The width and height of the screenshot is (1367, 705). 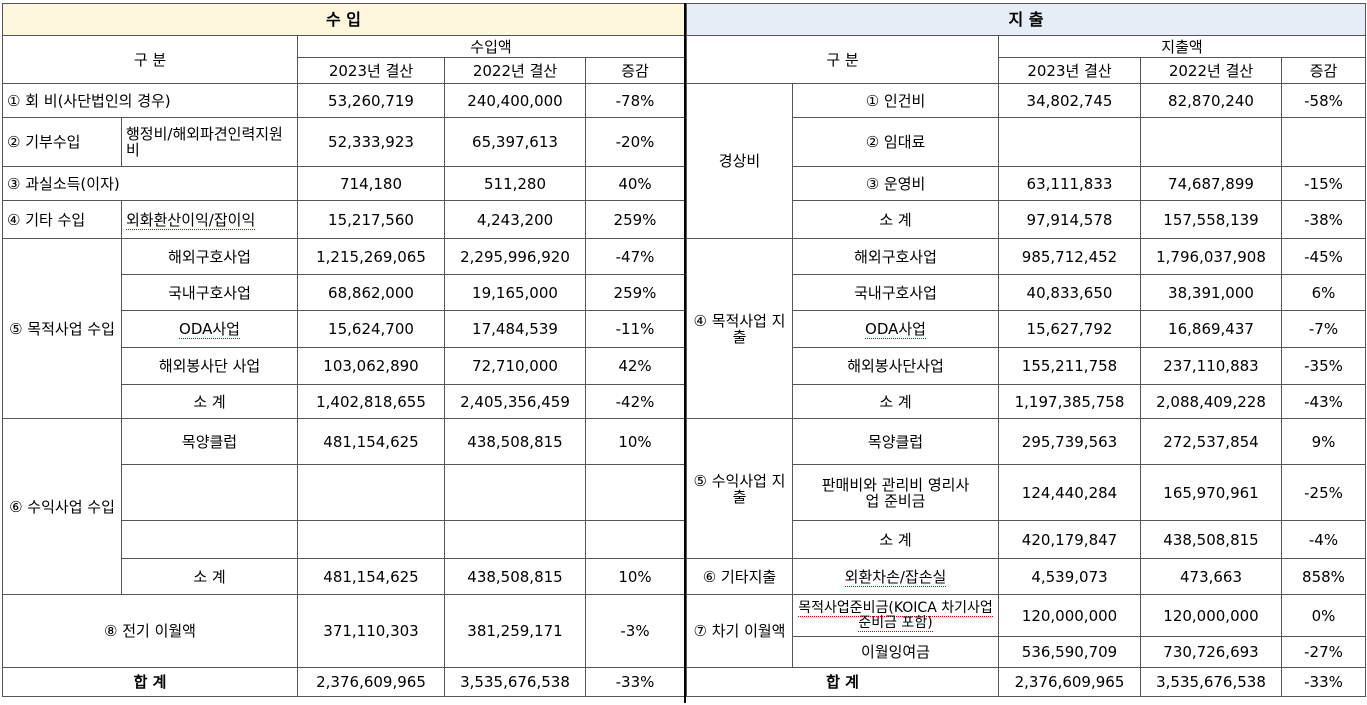 What do you see at coordinates (209, 492) in the screenshot?
I see `item-name` at bounding box center [209, 492].